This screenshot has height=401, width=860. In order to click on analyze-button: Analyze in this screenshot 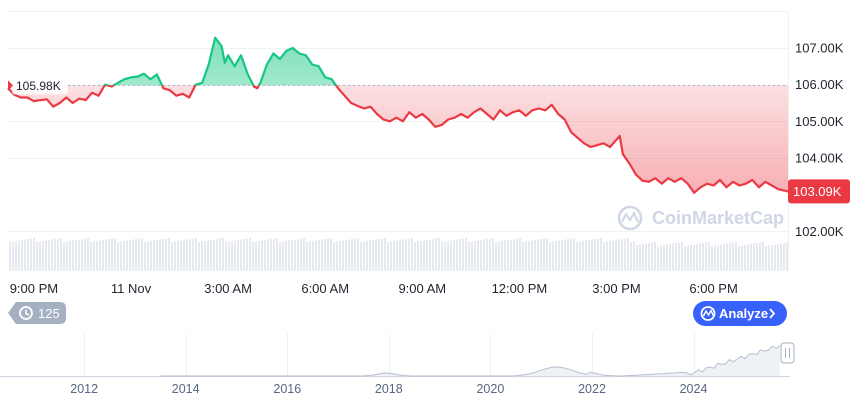, I will do `click(740, 313)`.